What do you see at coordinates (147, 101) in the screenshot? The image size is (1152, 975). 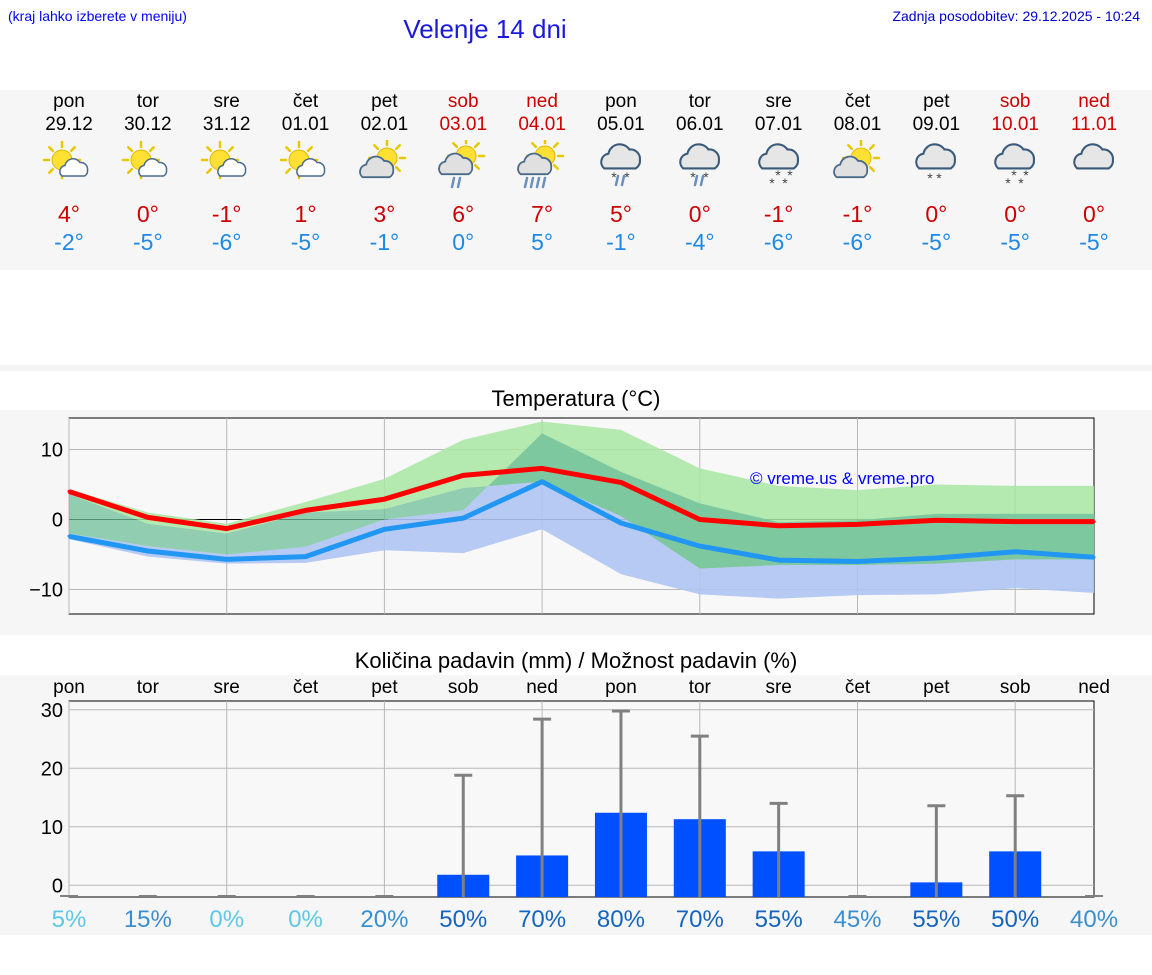 I see `day-name: tor` at bounding box center [147, 101].